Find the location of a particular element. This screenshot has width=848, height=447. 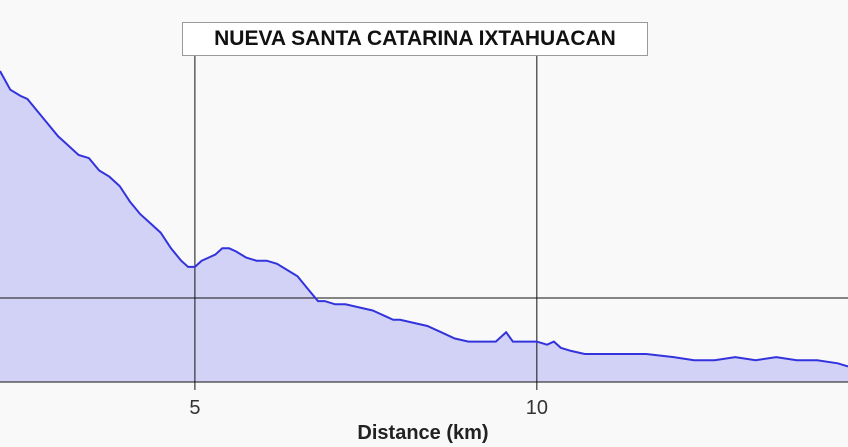

x-tick-label-10: 10 is located at coordinates (537, 408).